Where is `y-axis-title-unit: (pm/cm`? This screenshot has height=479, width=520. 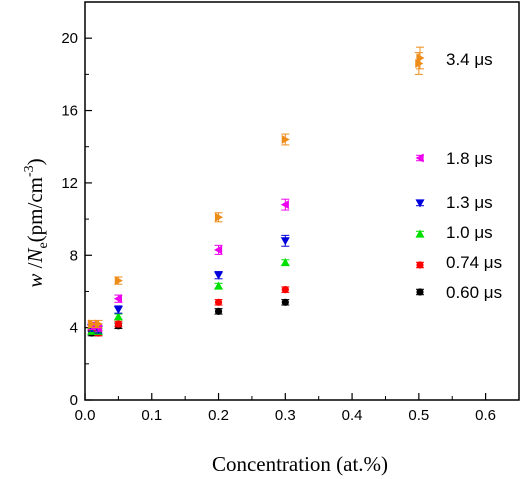 y-axis-title-unit: (pm/cm is located at coordinates (35, 209).